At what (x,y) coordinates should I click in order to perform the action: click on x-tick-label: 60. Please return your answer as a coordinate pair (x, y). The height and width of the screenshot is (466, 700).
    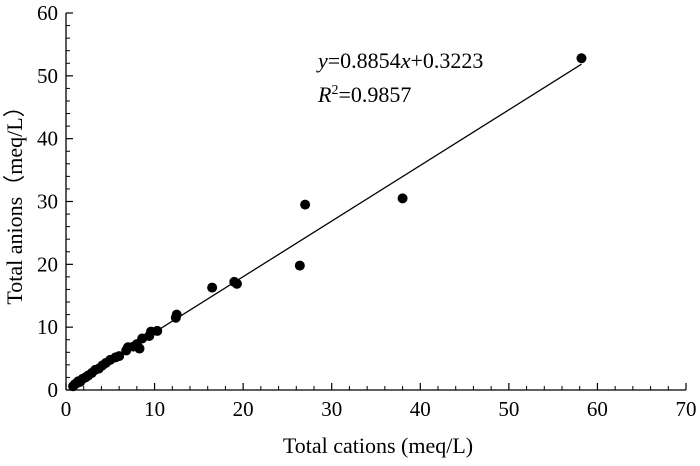
    Looking at the image, I should click on (597, 409).